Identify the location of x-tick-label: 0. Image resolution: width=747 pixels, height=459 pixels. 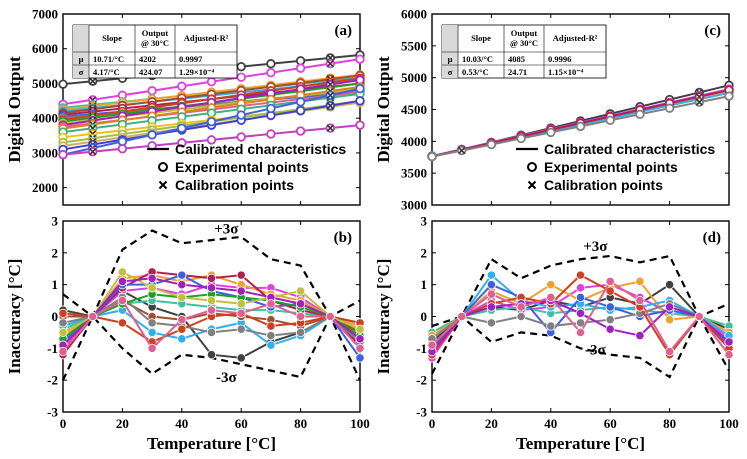
(432, 423).